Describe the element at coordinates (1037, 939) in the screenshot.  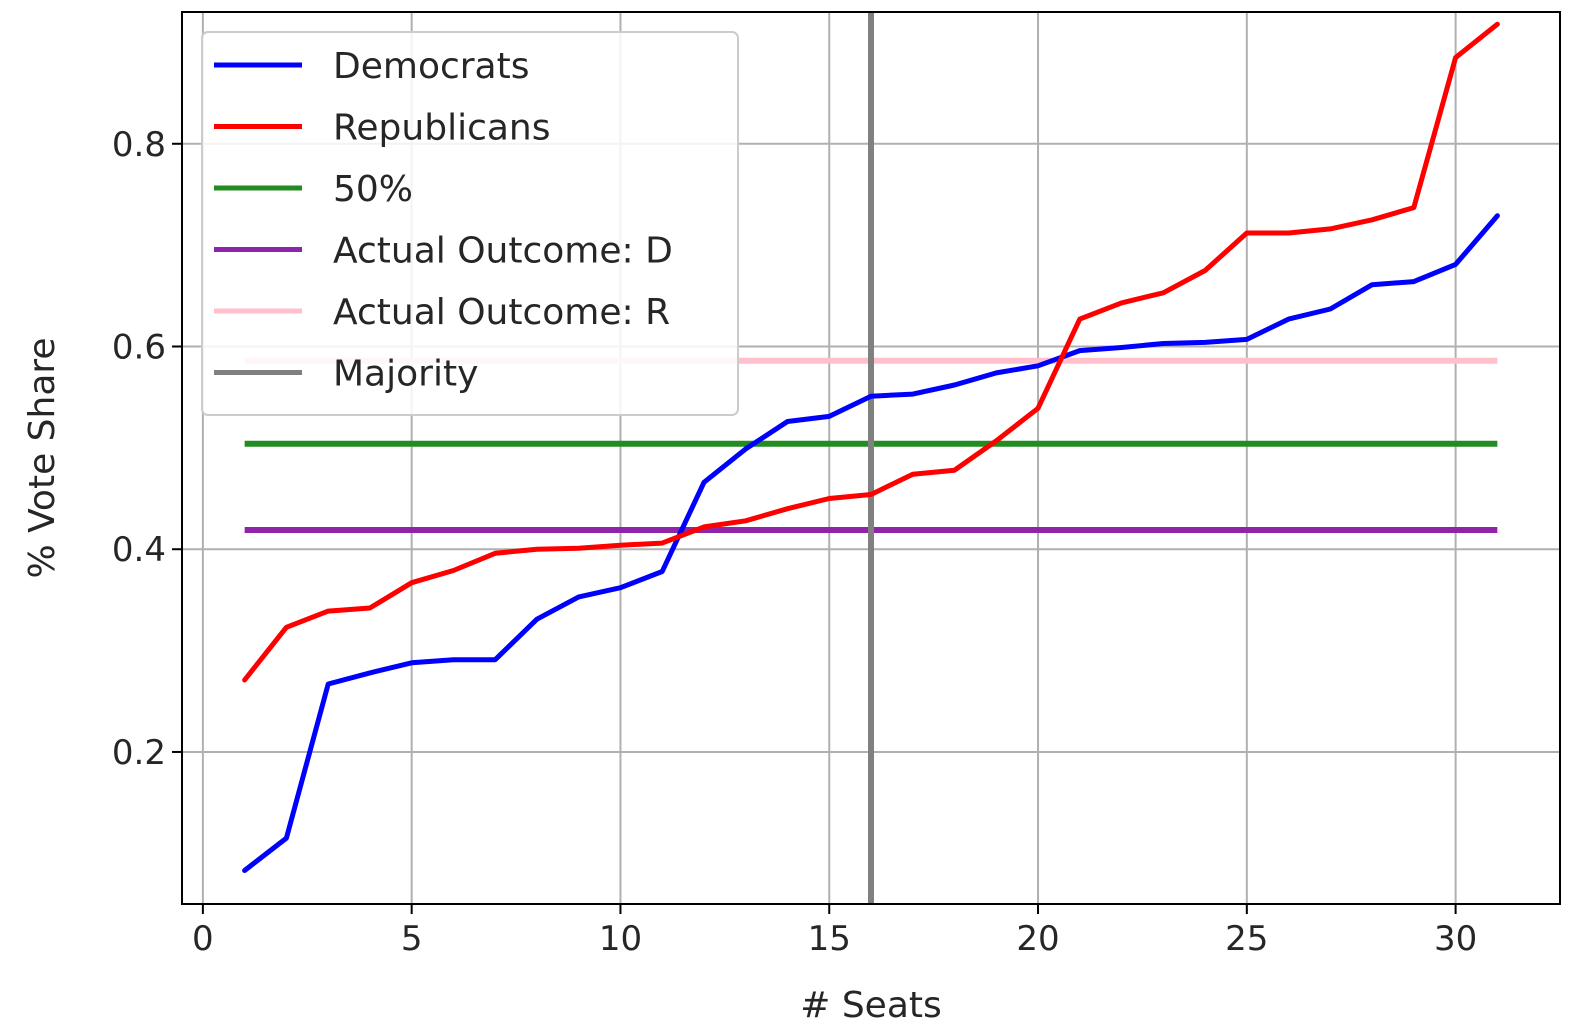
I see `x-tick-label: 20` at that location.